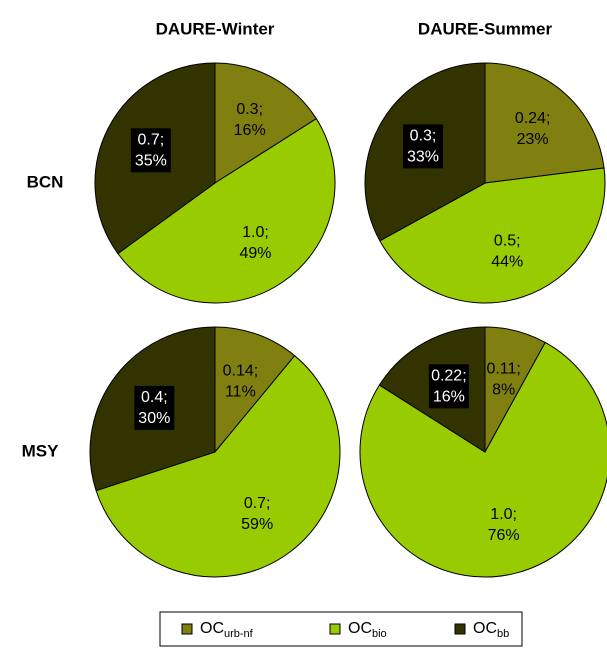 The height and width of the screenshot is (648, 607). Describe the element at coordinates (41, 450) in the screenshot. I see `row-label: MSY` at that location.